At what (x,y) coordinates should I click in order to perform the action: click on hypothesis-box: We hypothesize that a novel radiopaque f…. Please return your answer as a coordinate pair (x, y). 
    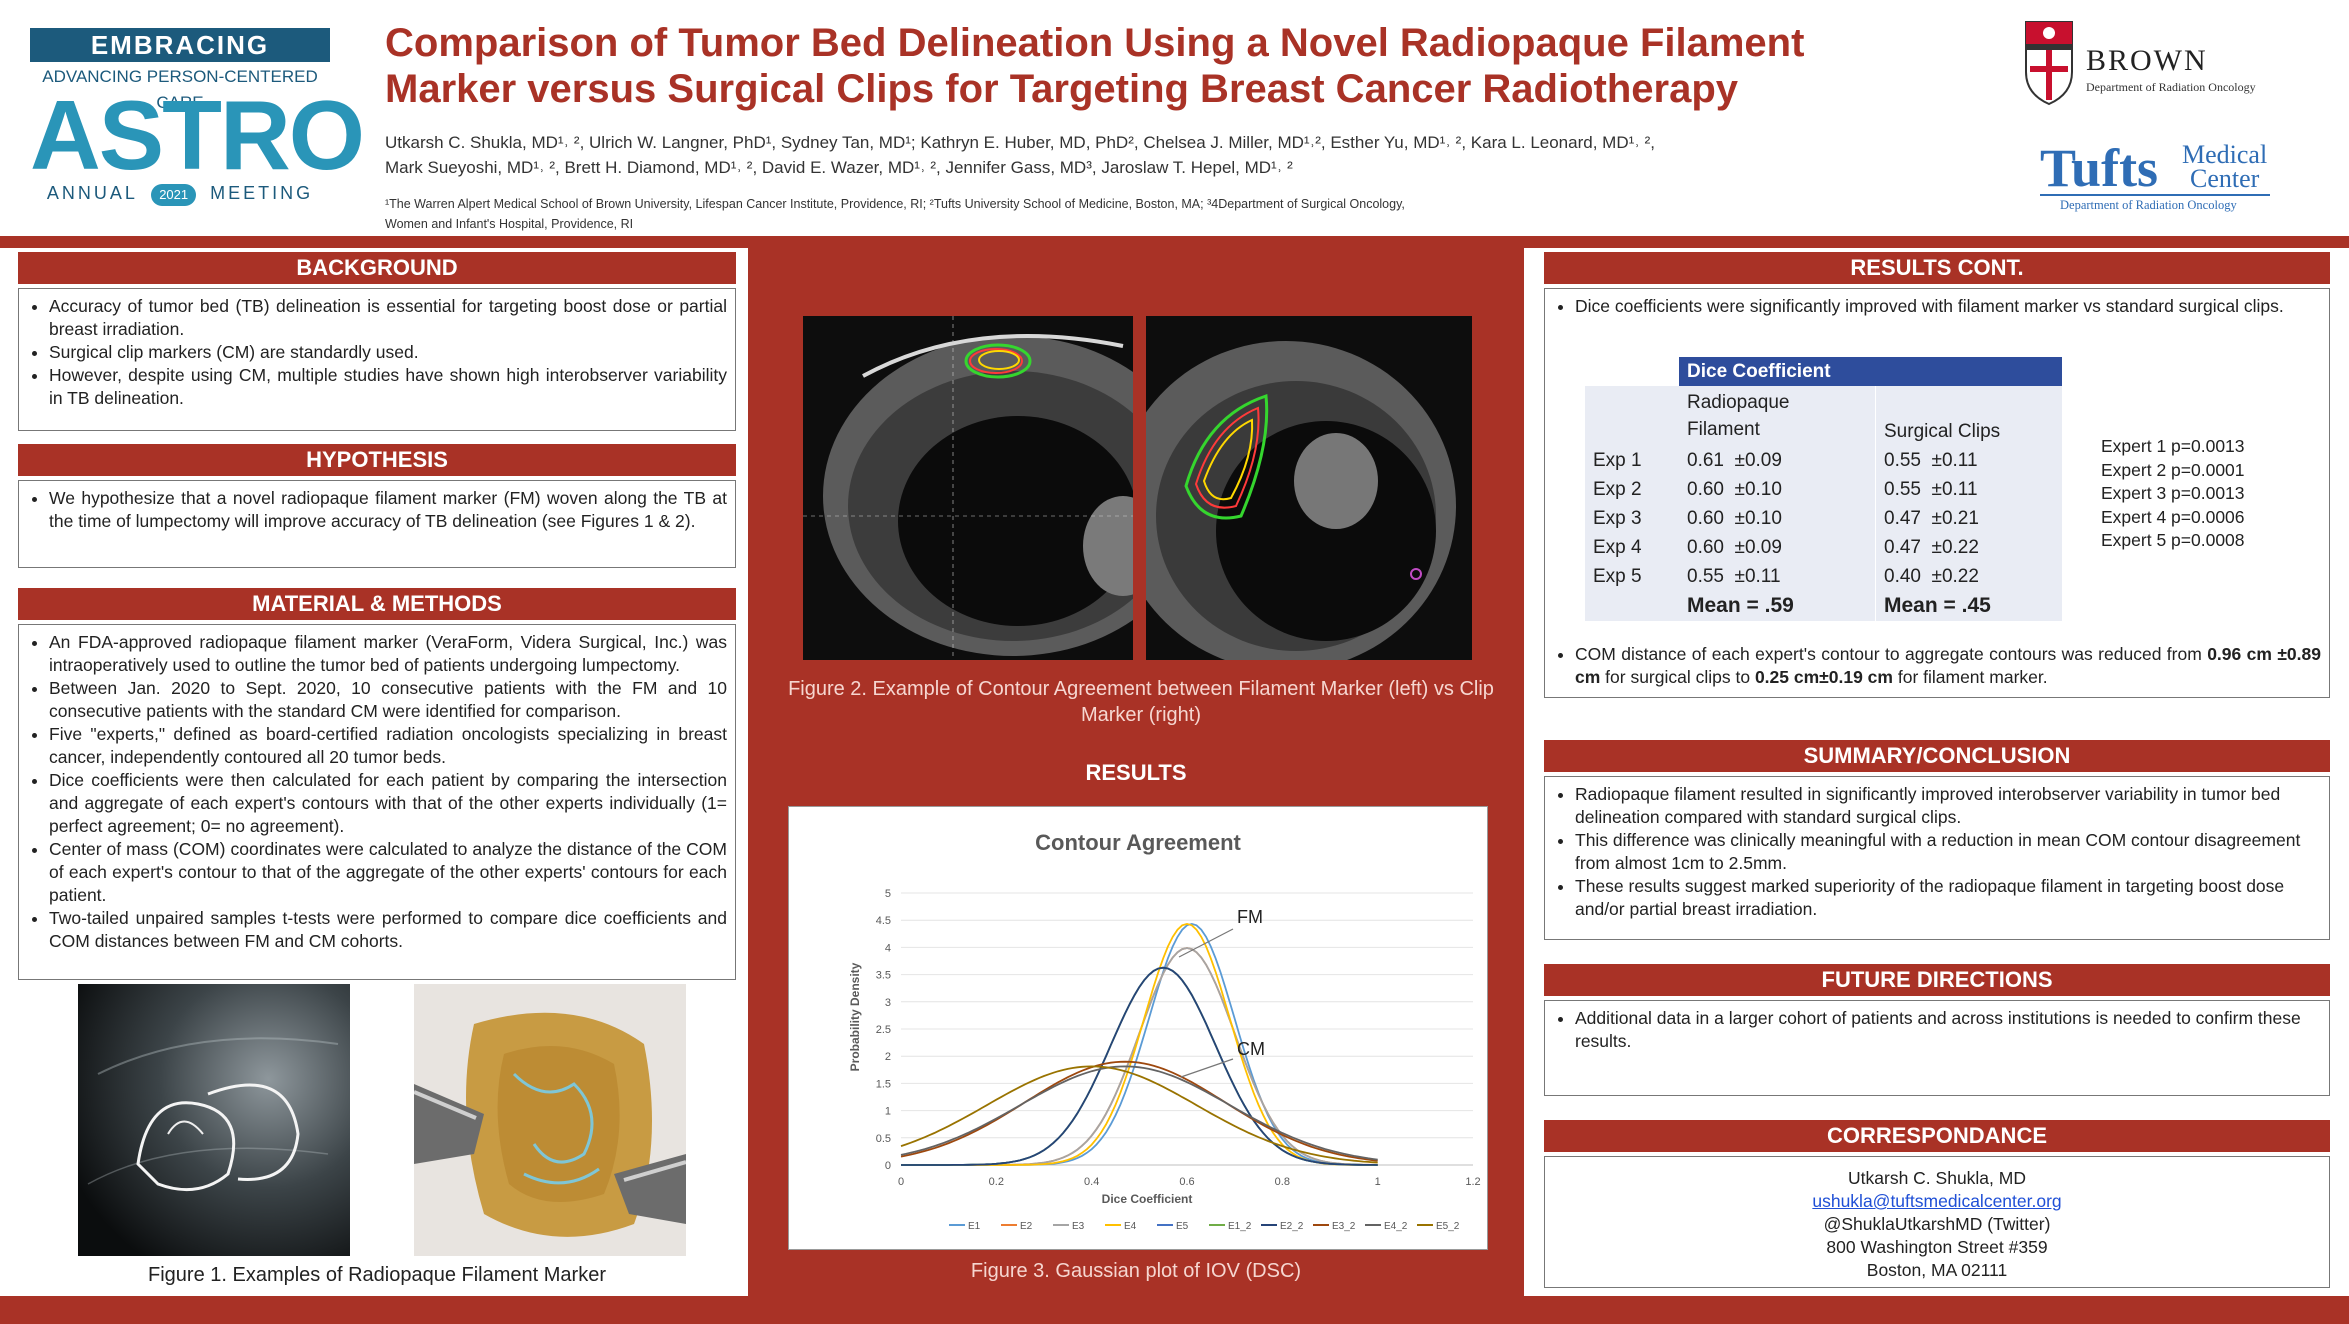
    Looking at the image, I should click on (377, 524).